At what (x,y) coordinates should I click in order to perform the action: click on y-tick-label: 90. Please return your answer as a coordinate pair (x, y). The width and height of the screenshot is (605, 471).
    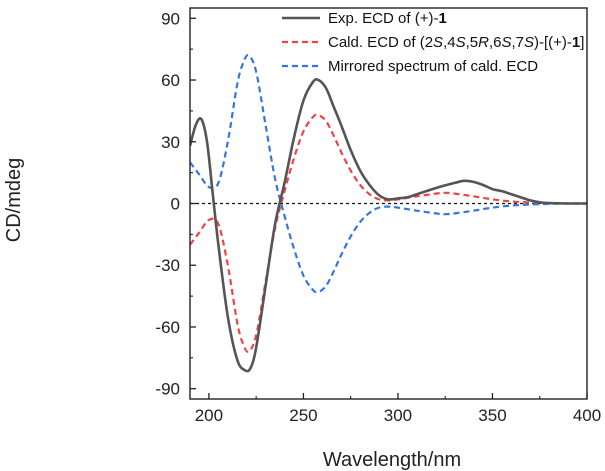
    Looking at the image, I should click on (170, 18).